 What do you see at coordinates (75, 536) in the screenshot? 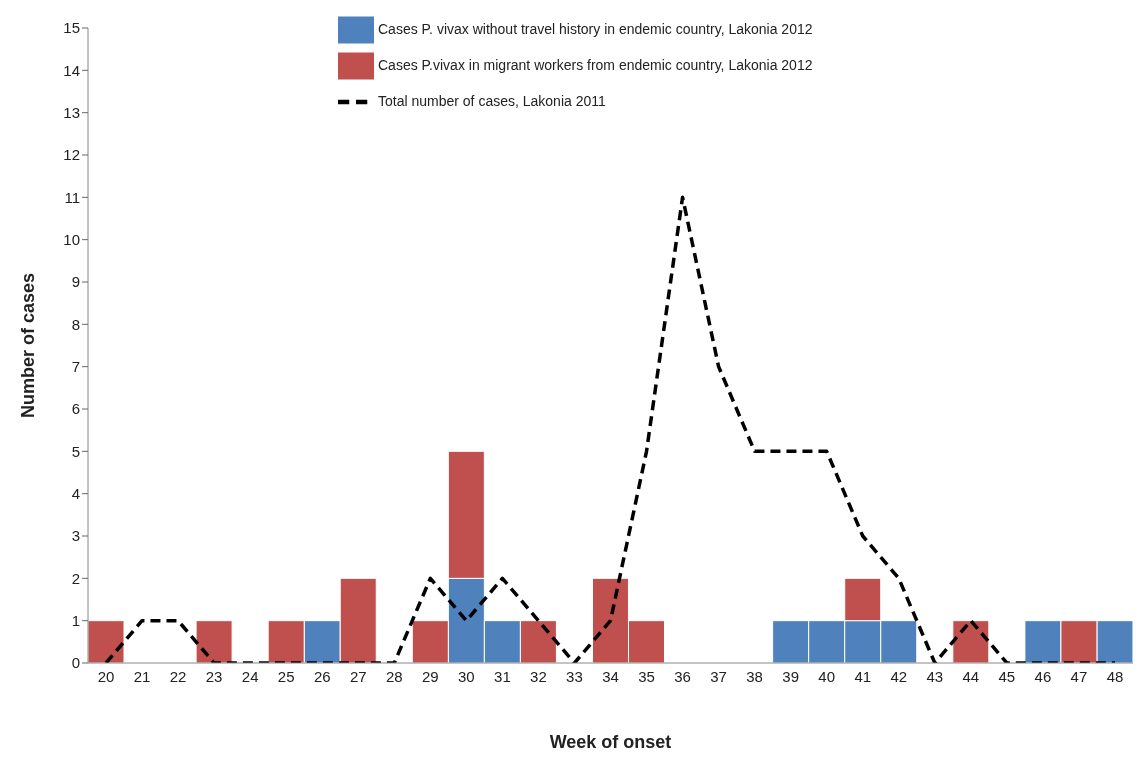
I see `y-tick-label: 3` at bounding box center [75, 536].